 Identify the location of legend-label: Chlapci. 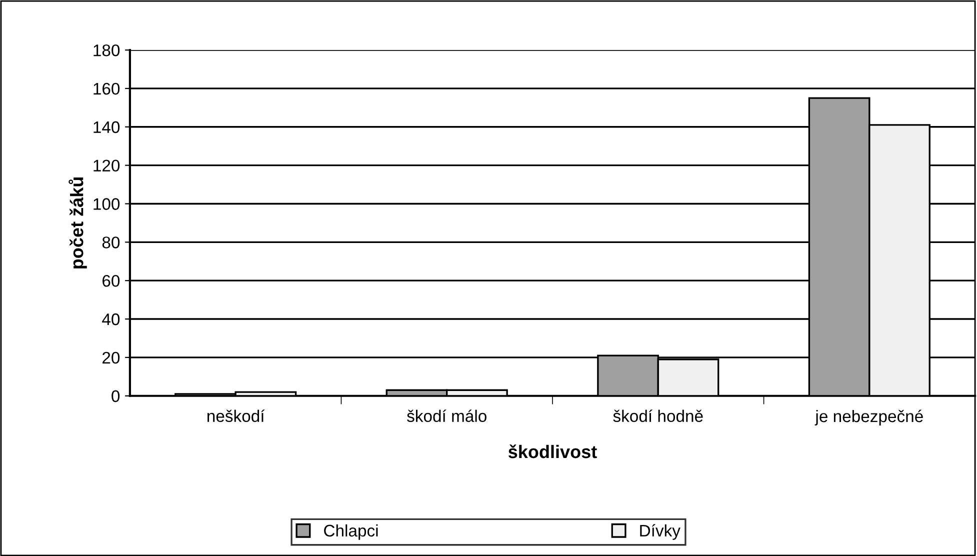
(351, 532).